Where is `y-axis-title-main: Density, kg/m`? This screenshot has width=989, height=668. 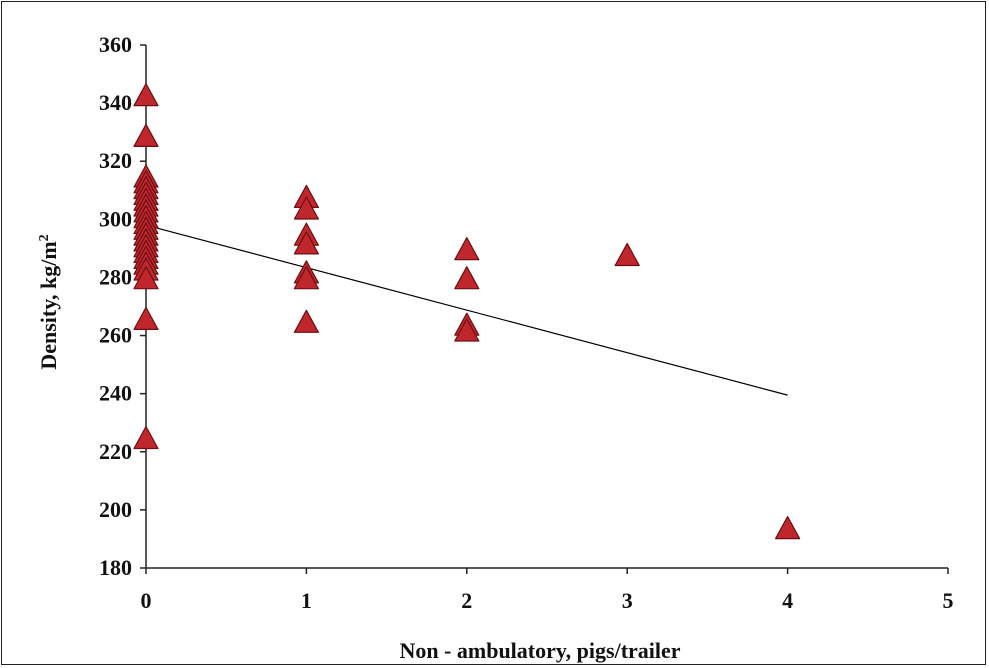 y-axis-title-main: Density, kg/m is located at coordinates (48, 305).